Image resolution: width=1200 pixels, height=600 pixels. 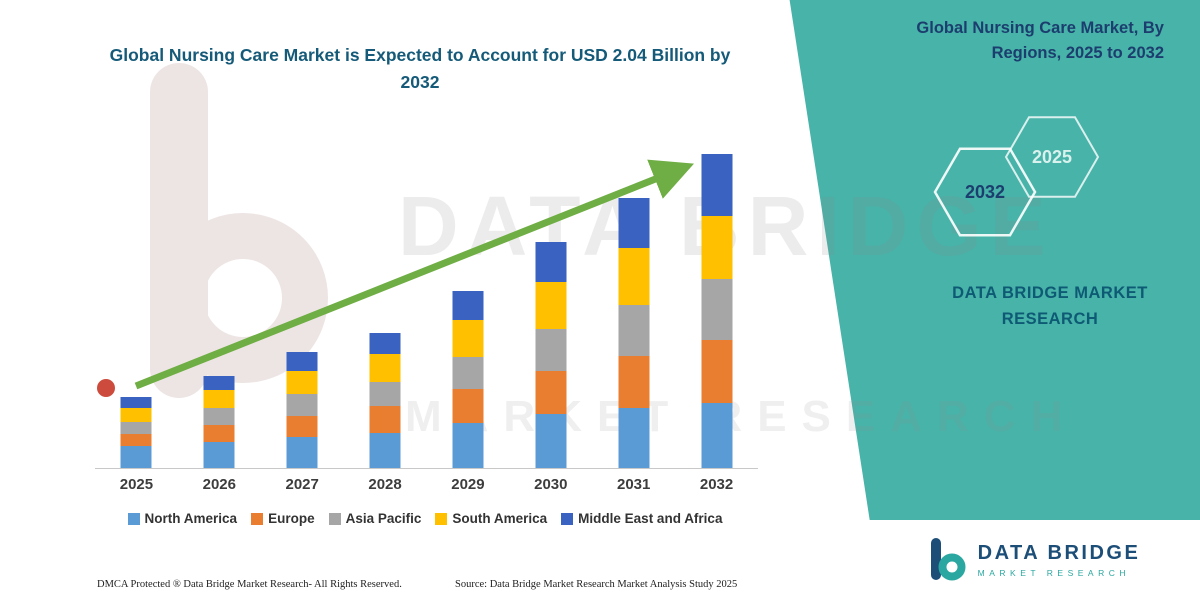 I want to click on stacked-bar-2027, so click(x=302, y=410).